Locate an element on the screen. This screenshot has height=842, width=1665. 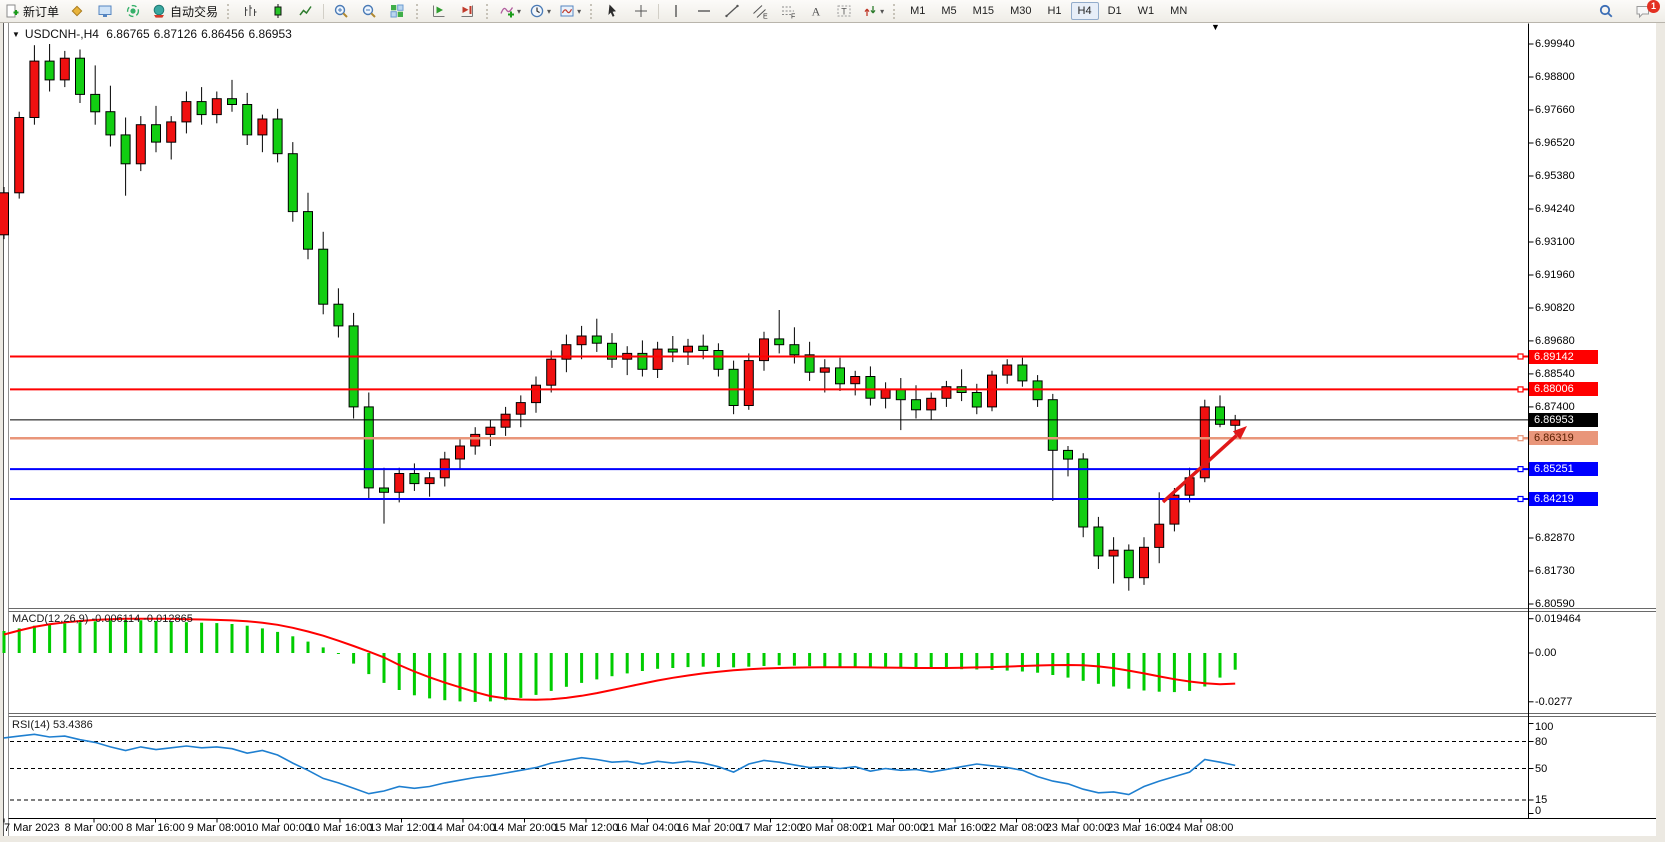
text-label-icon: T is located at coordinates (844, 11).